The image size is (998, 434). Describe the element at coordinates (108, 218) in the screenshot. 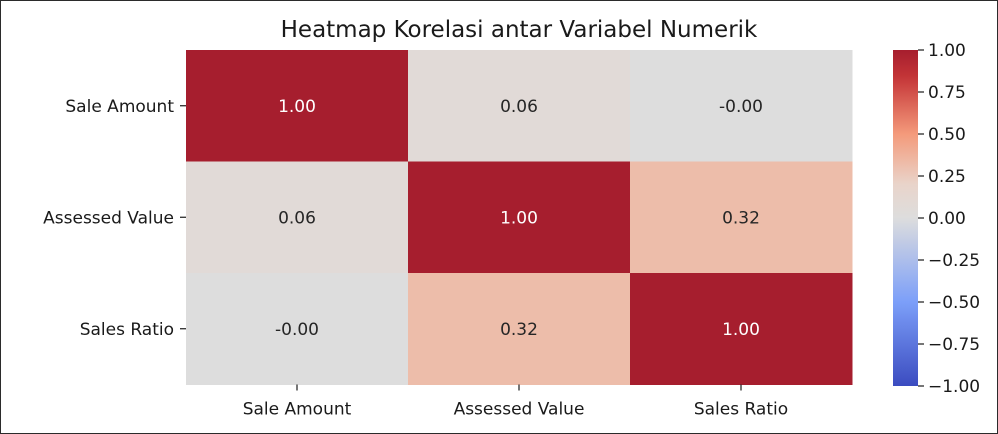

I see `y-tick-label-1: Assessed Value` at that location.